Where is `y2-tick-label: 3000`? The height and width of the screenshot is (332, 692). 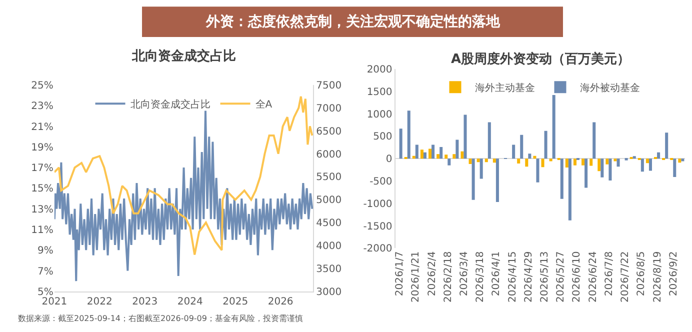
y2-tick-label: 3000 is located at coordinates (329, 292).